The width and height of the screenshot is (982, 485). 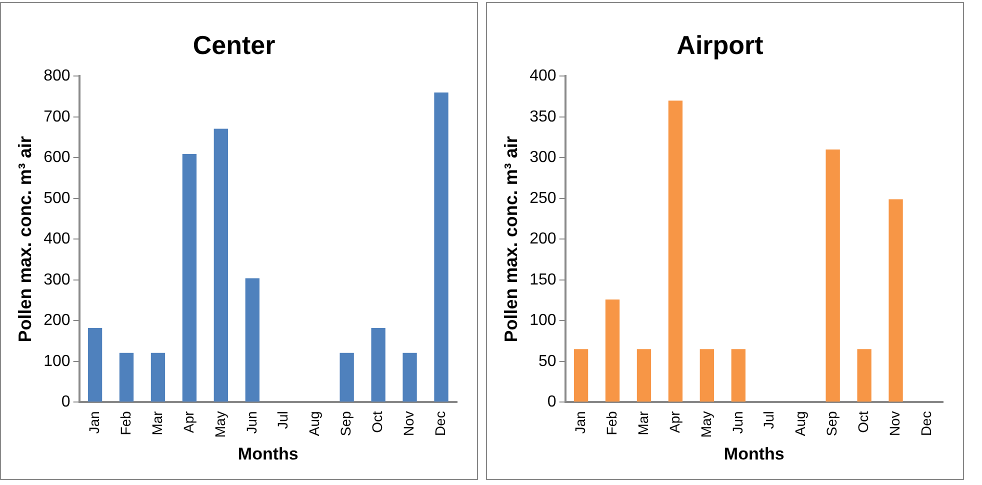 I want to click on y-tick-label: 150, so click(x=543, y=279).